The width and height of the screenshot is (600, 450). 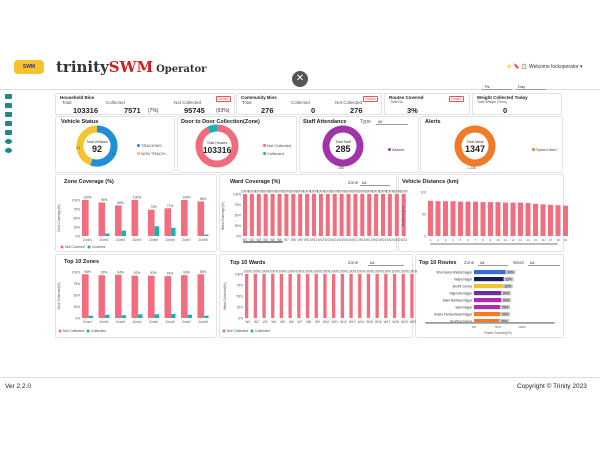 What do you see at coordinates (132, 110) in the screenshot?
I see `household-collected: 7571` at bounding box center [132, 110].